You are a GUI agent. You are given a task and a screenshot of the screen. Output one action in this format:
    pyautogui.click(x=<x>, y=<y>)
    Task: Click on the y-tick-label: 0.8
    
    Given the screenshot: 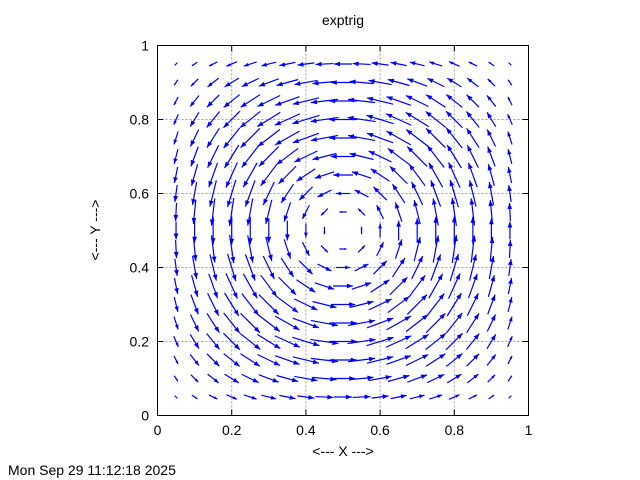 What is the action you would take?
    pyautogui.click(x=140, y=120)
    